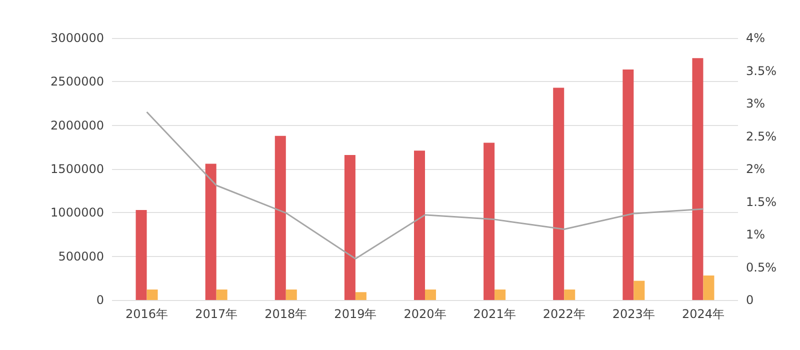 The image size is (800, 350). I want to click on x-tick-label: 2021年, so click(494, 314).